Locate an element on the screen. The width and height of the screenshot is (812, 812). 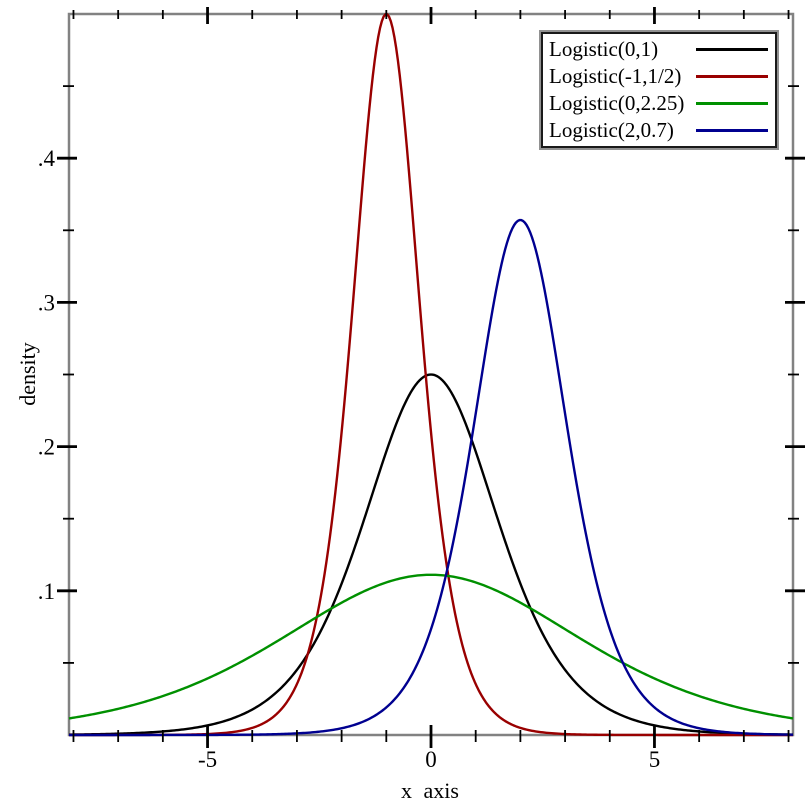
legend-item: Logistic(0,2.25) is located at coordinates (659, 104).